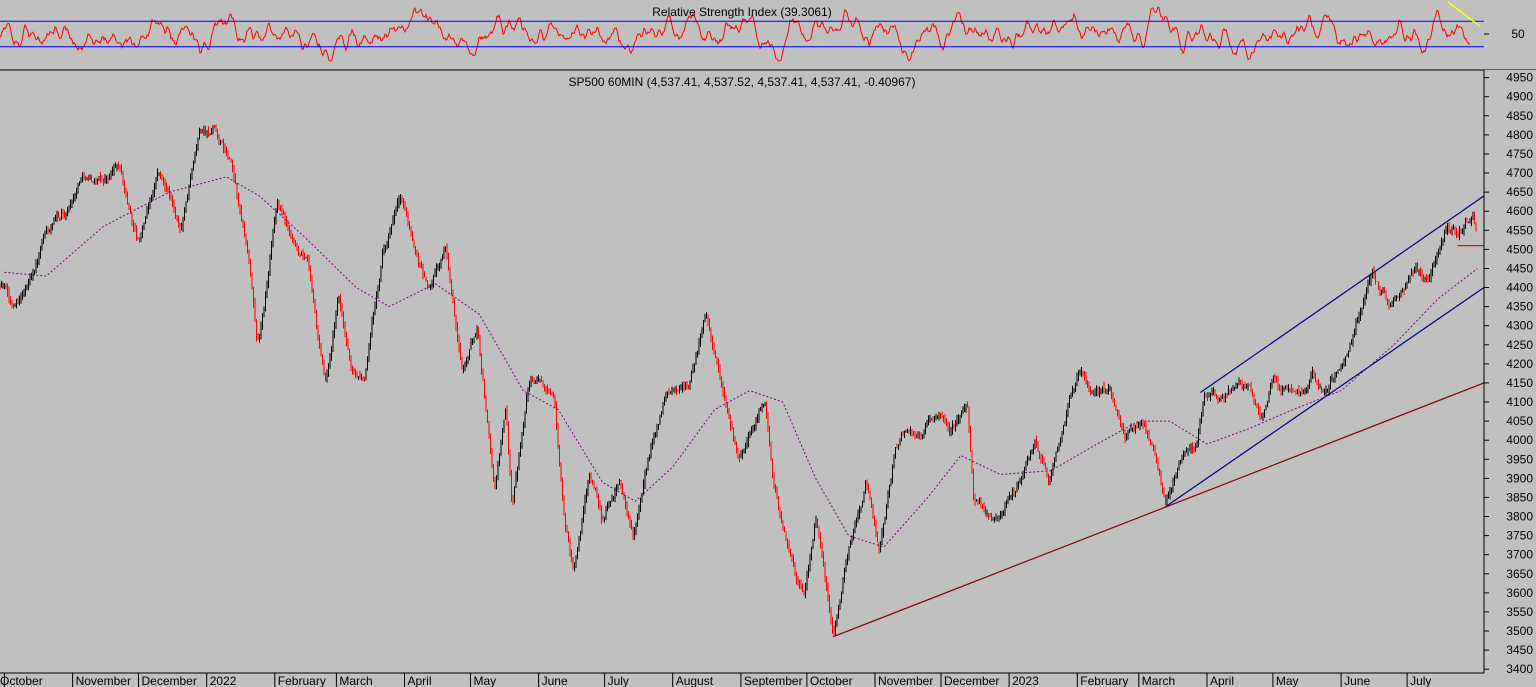 The image size is (1536, 687). I want to click on rsi-panel: Relative Strength Index (39.3061) 50, so click(762, 31).